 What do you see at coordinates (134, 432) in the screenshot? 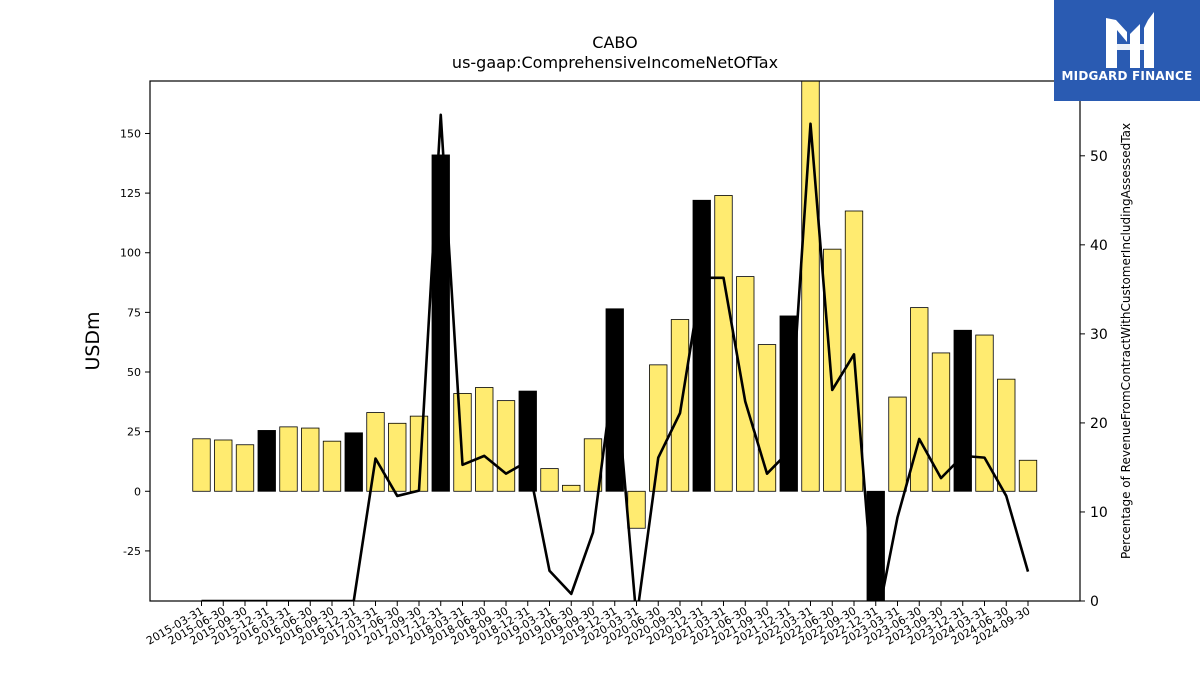
I see `y-tick-label: 25` at bounding box center [134, 432].